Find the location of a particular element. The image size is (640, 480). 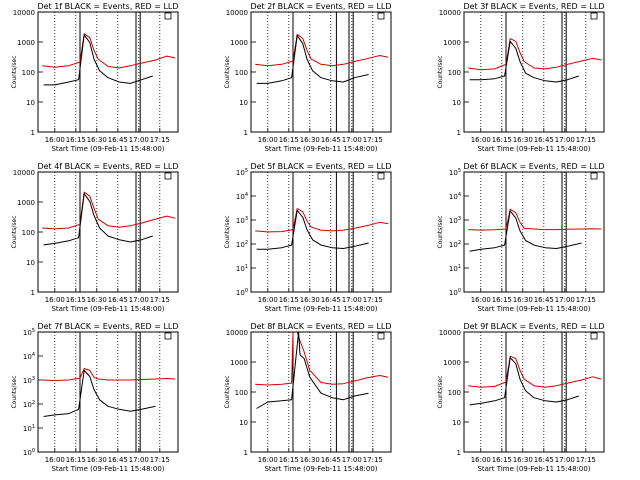

y-tick-label: 10⁴ is located at coordinates (29, 356).